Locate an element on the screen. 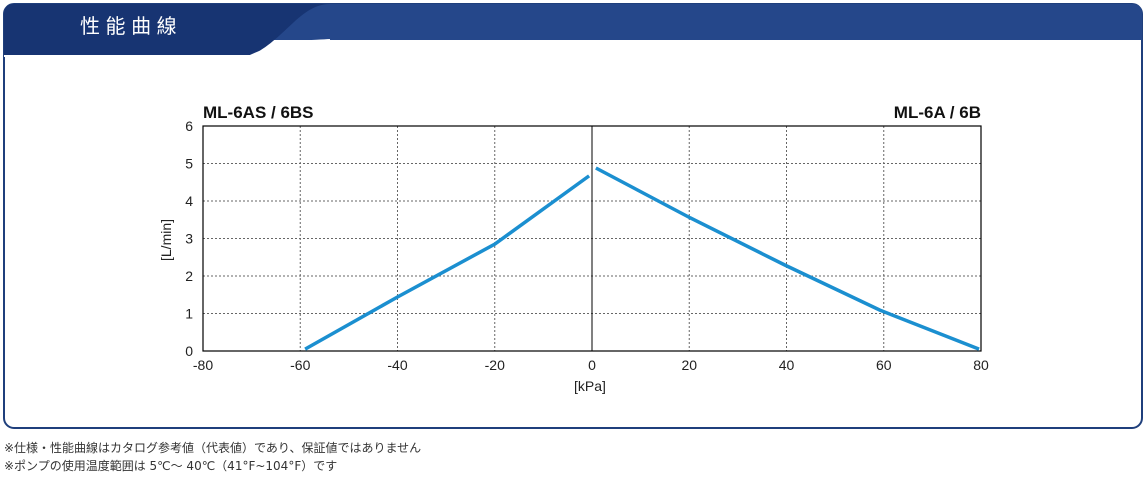 This screenshot has height=480, width=1147. note: ※ポンプの使用温度範囲は 5℃～ 40℃（41°F~104°F）です is located at coordinates (170, 465).